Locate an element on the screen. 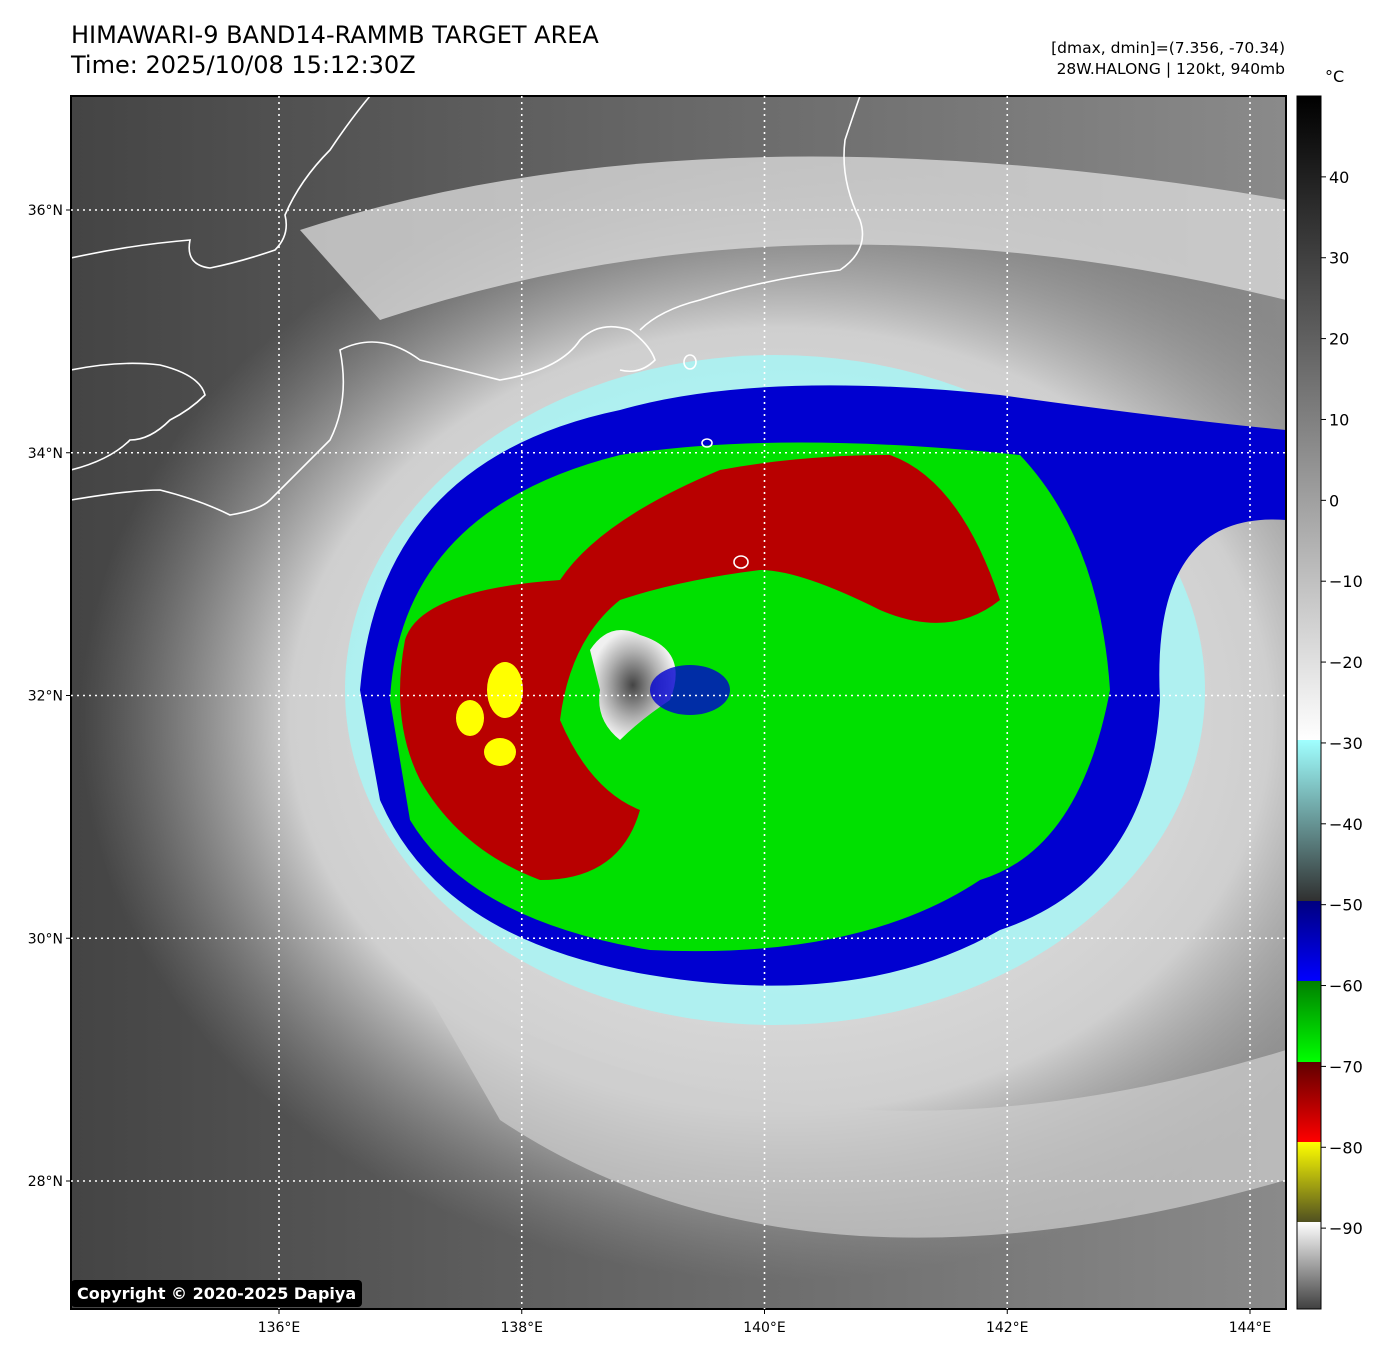 The height and width of the screenshot is (1359, 1389). colorbar-segment-blue is located at coordinates (1309, 941).